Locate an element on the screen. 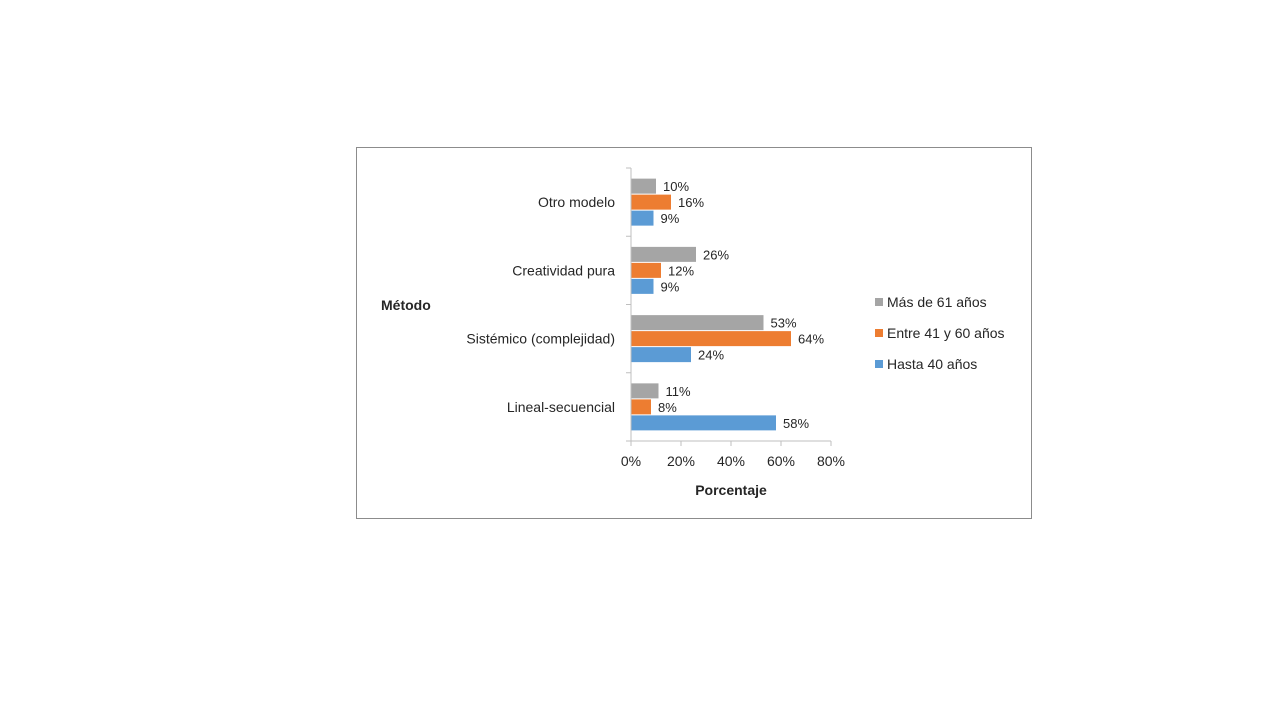 The width and height of the screenshot is (1280, 720). category-label-4: Otro modelo is located at coordinates (576, 202).